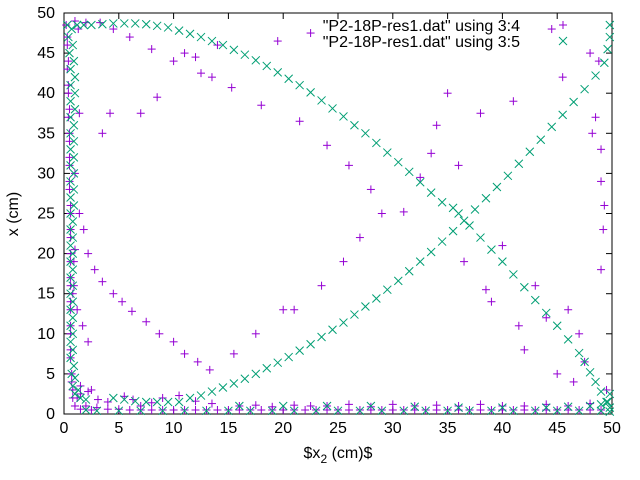 The height and width of the screenshot is (480, 640). What do you see at coordinates (563, 25) in the screenshot?
I see `legend-marker` at bounding box center [563, 25].